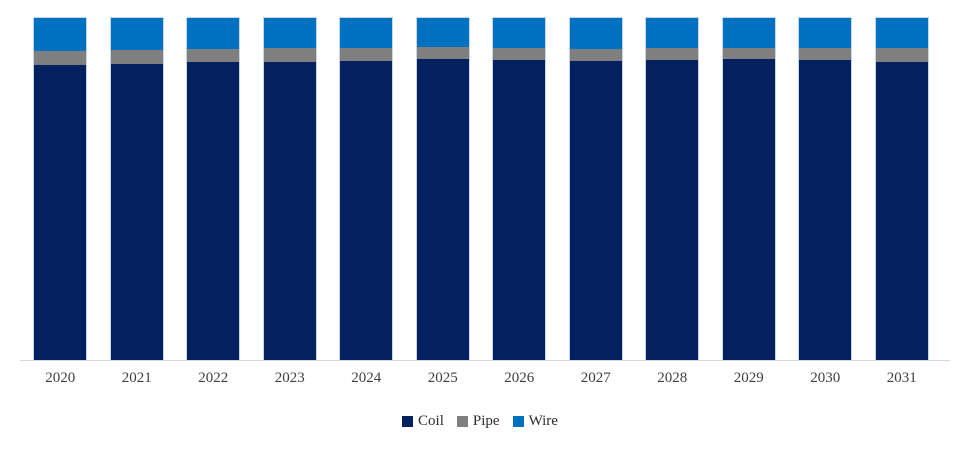  Describe the element at coordinates (543, 421) in the screenshot. I see `legend-label-wire: Wire` at that location.